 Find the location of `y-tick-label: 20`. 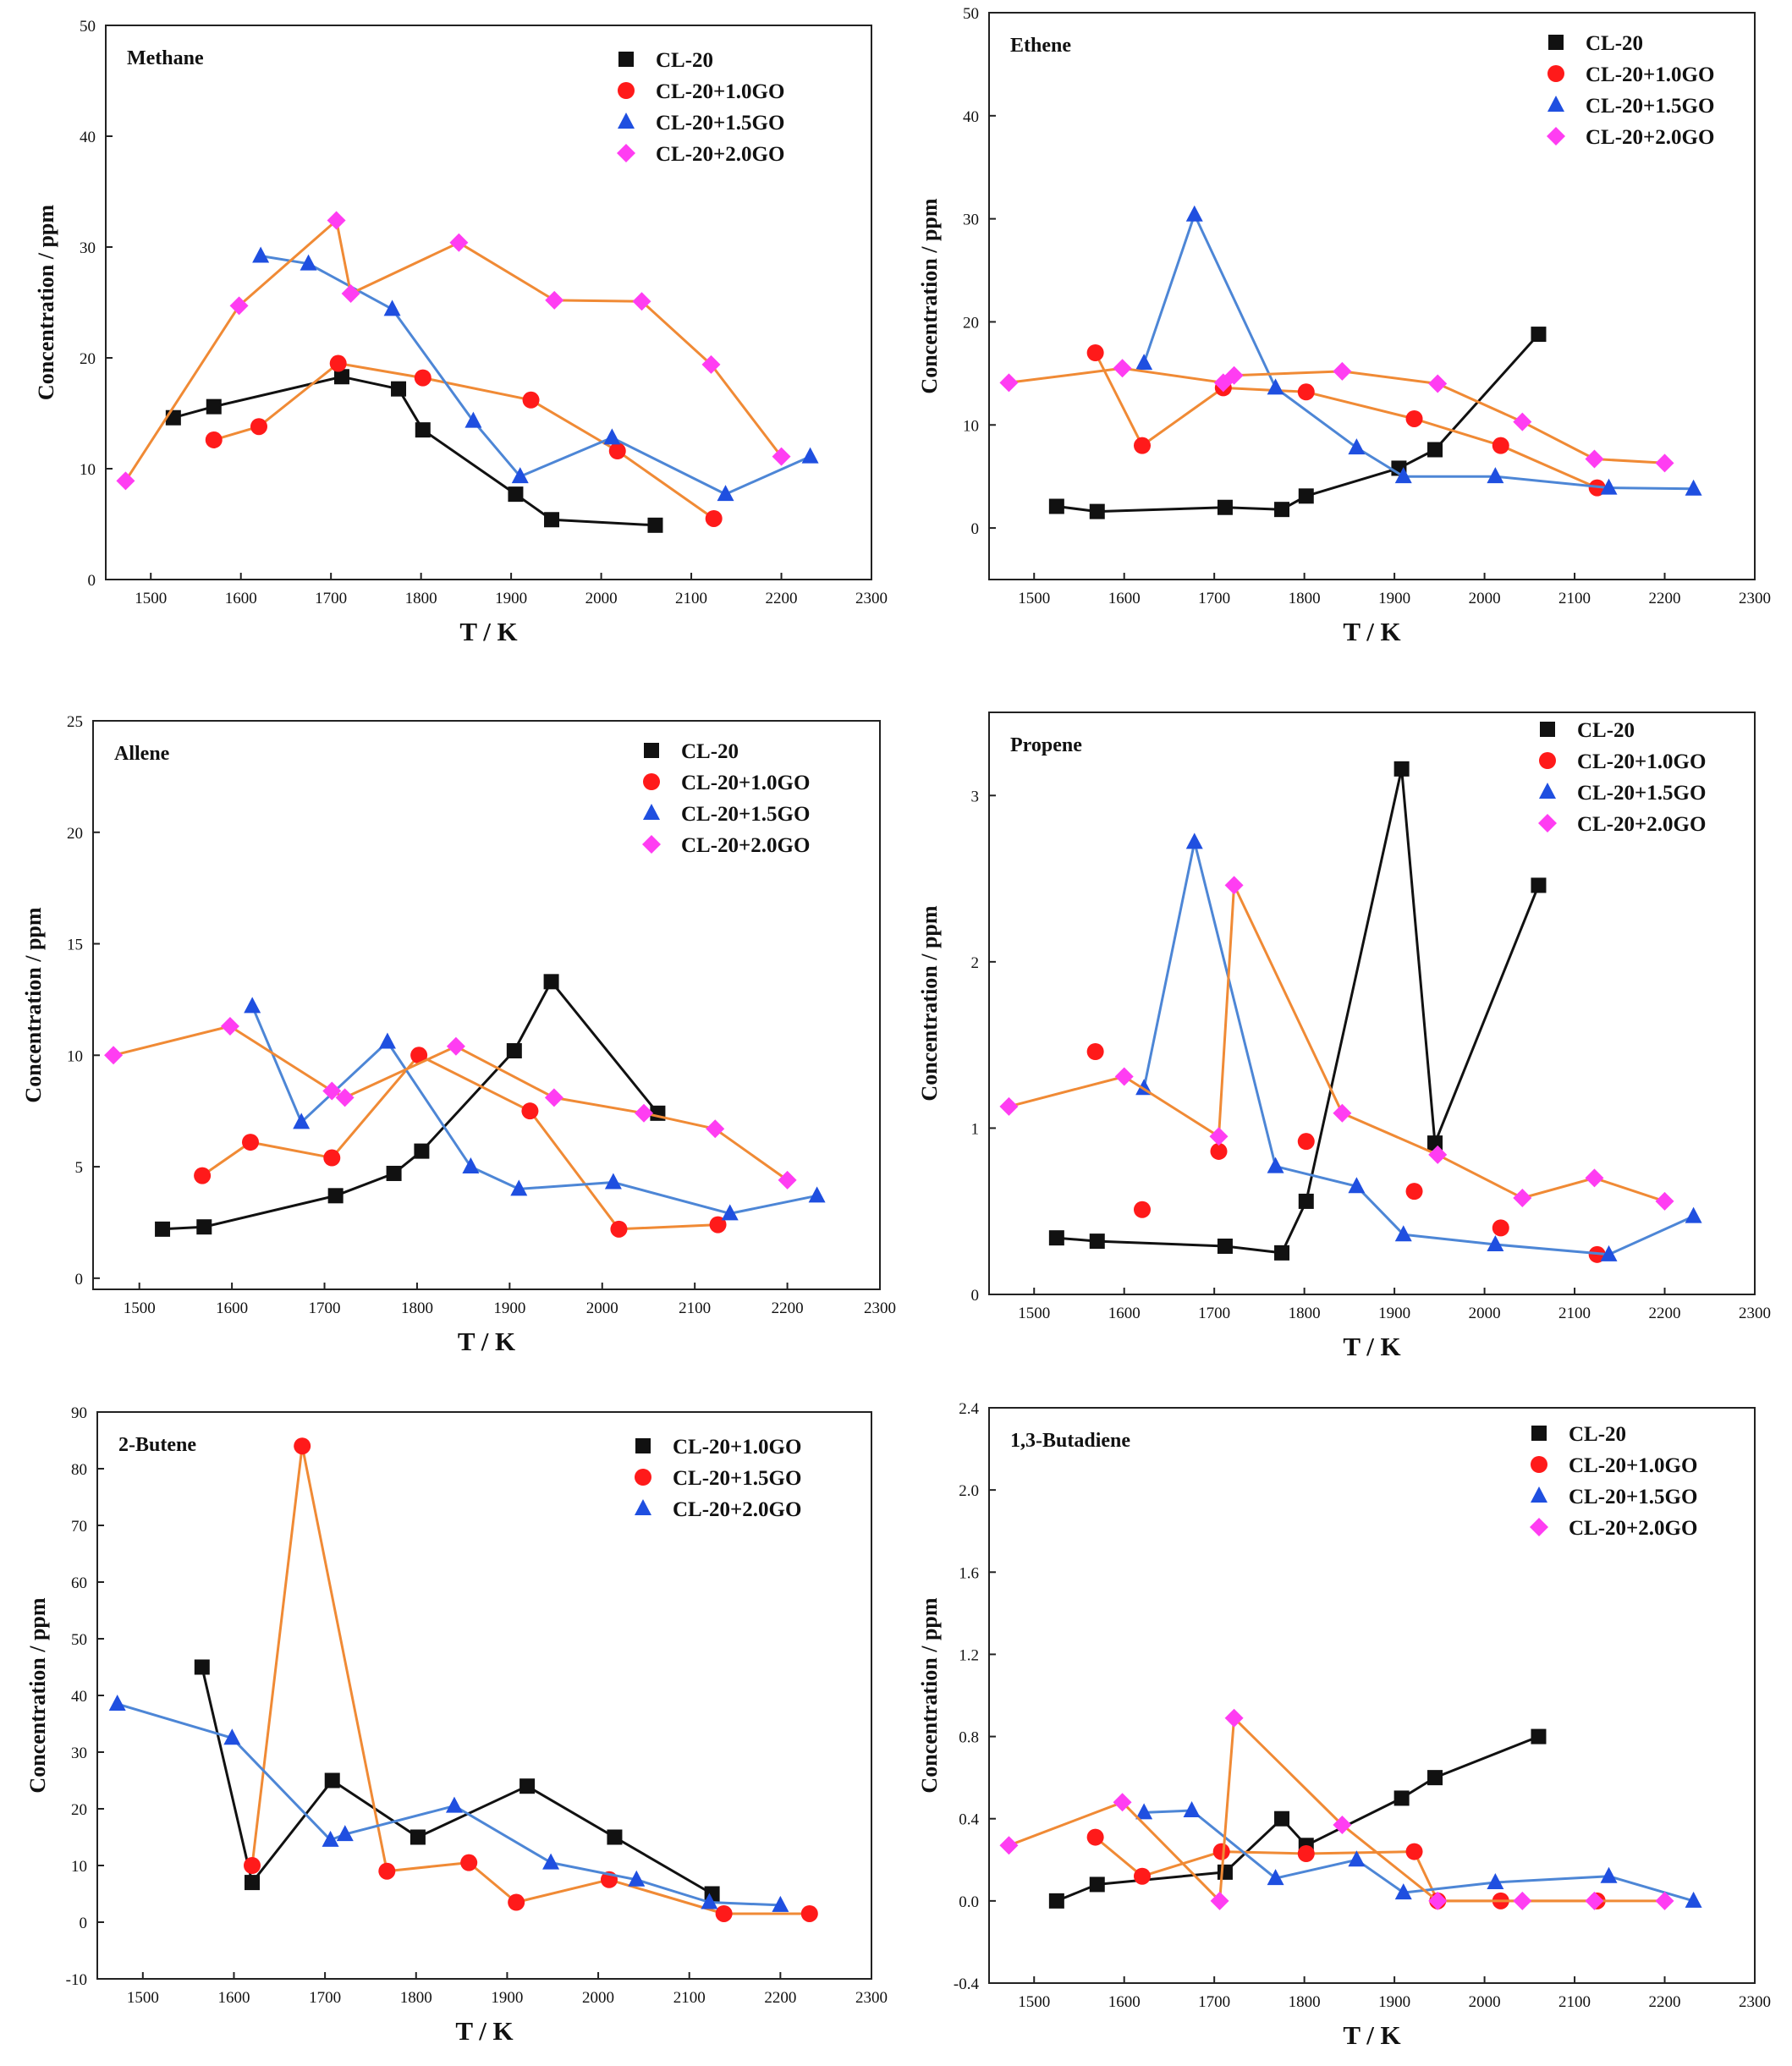

y-tick-label: 20 is located at coordinates (971, 323).